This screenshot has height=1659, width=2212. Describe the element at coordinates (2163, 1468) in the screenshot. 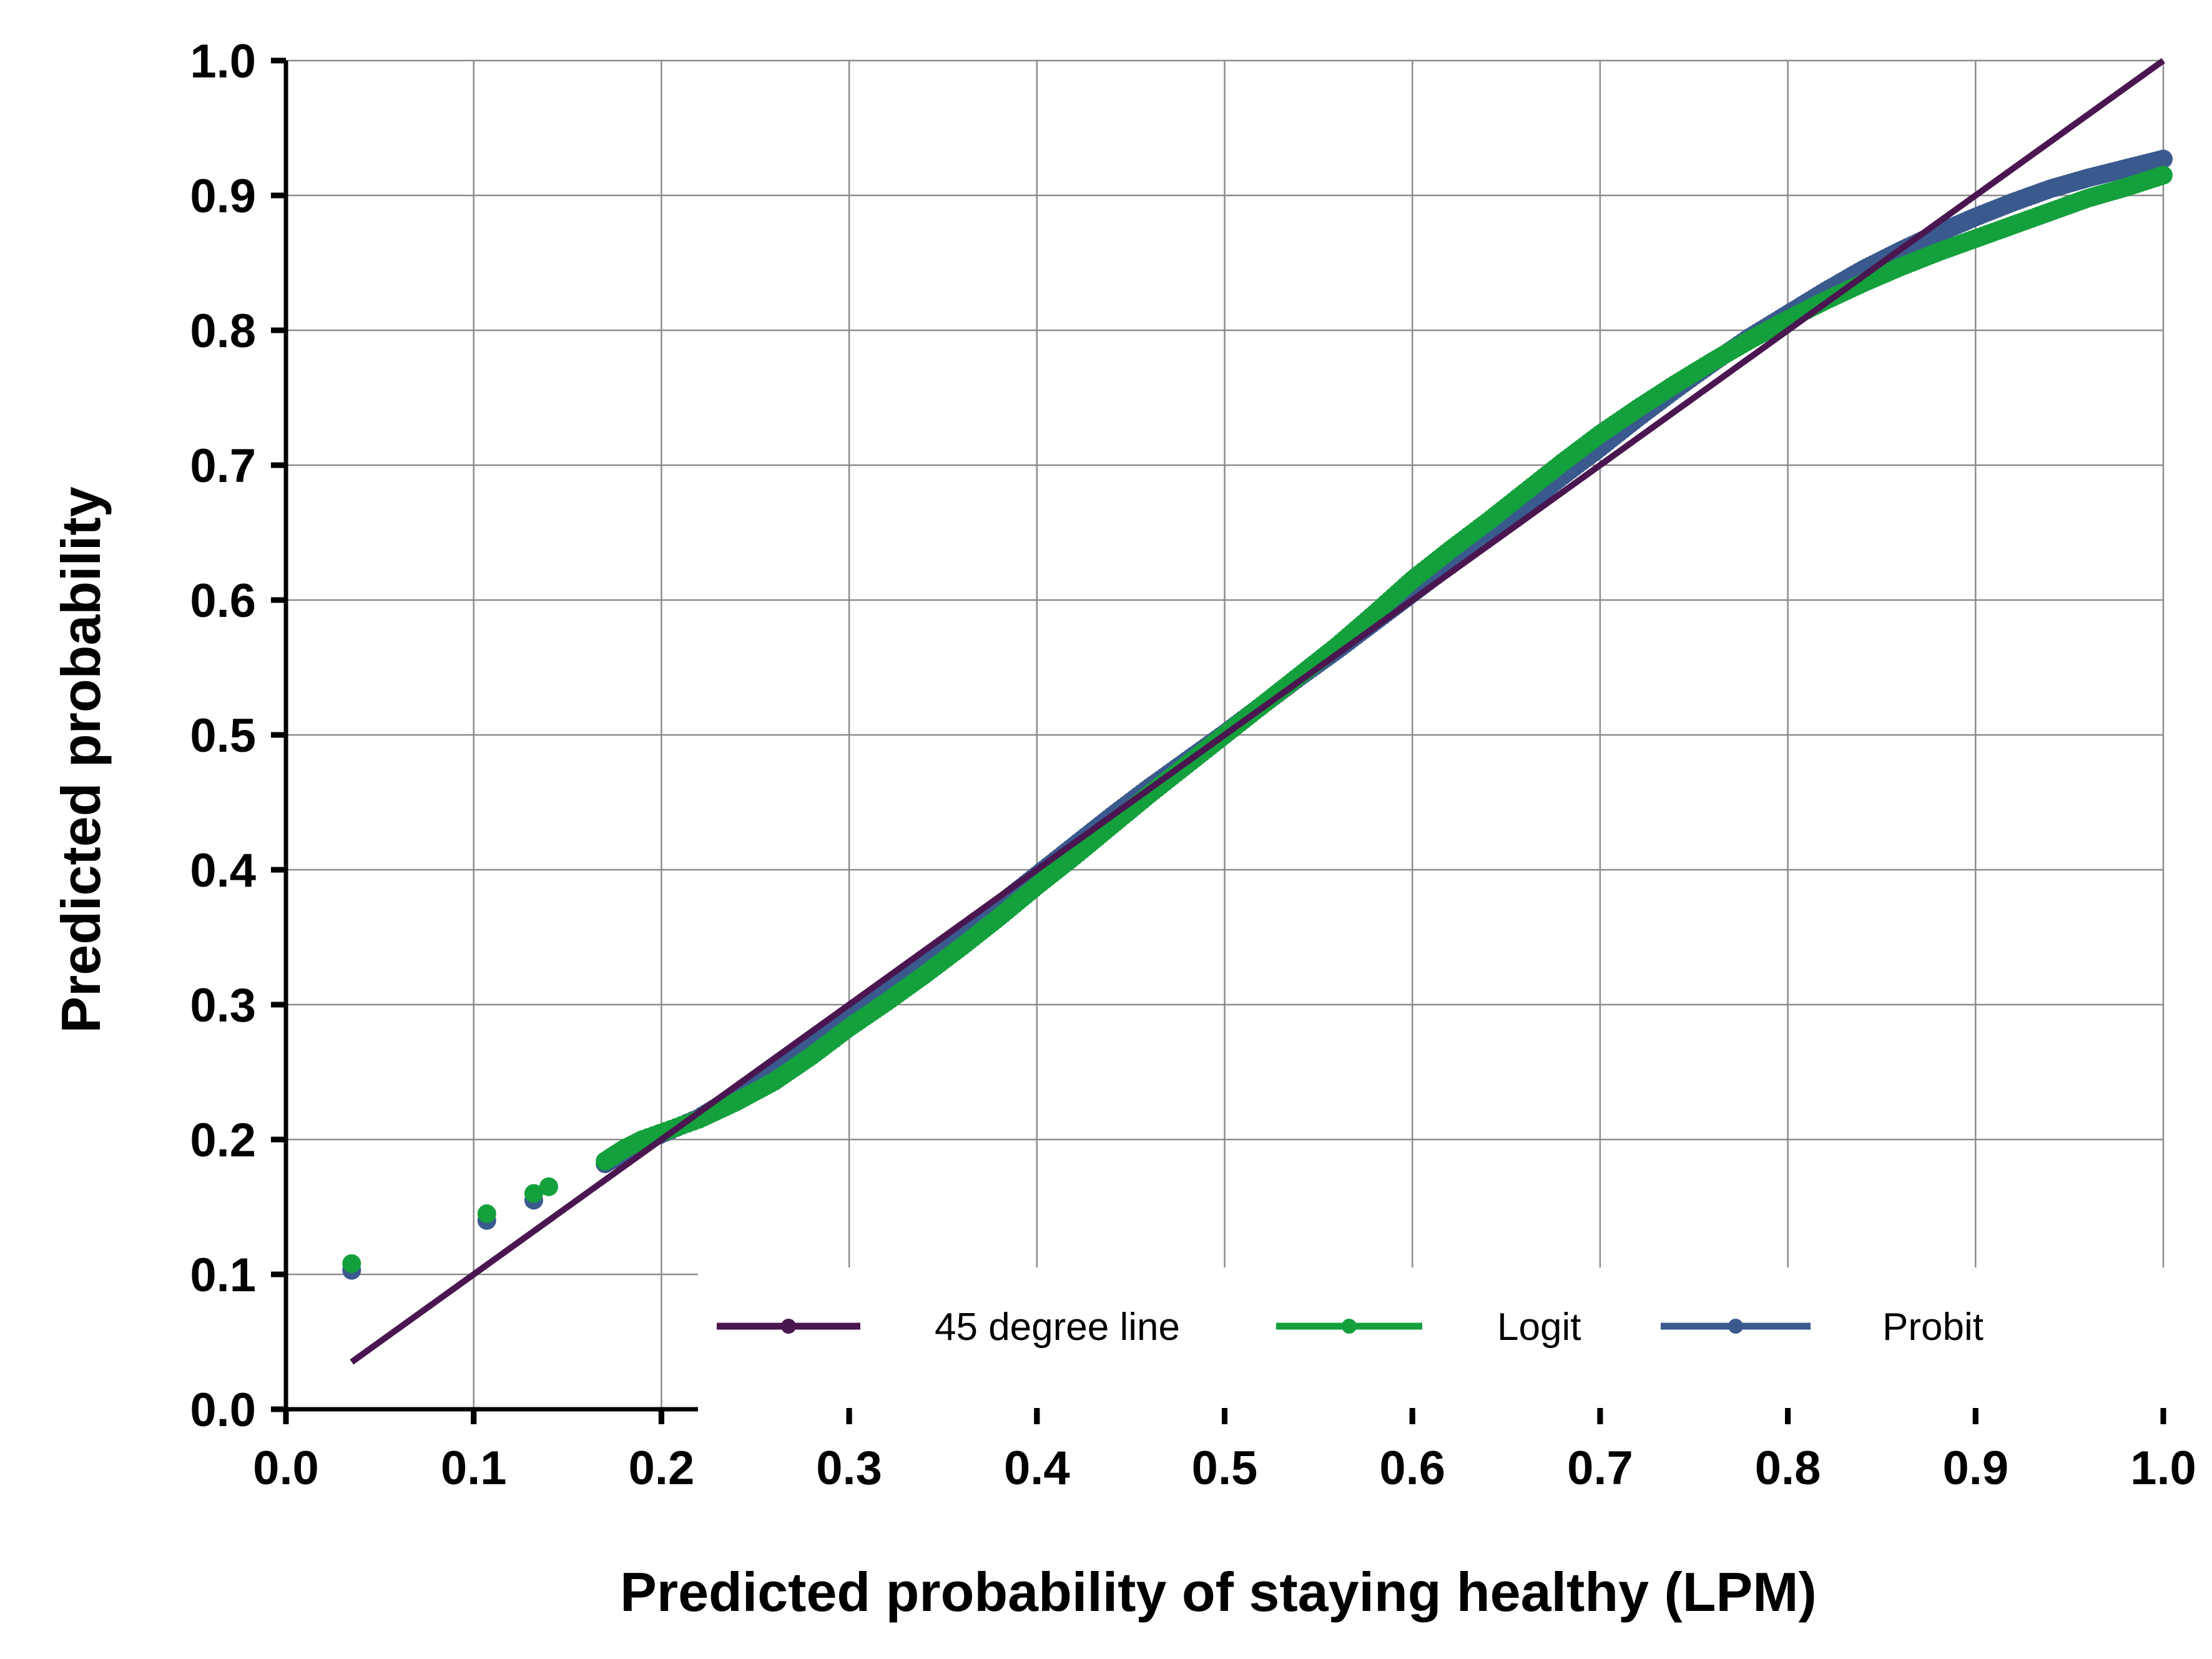

I see `x-tick-label: 1.0` at that location.